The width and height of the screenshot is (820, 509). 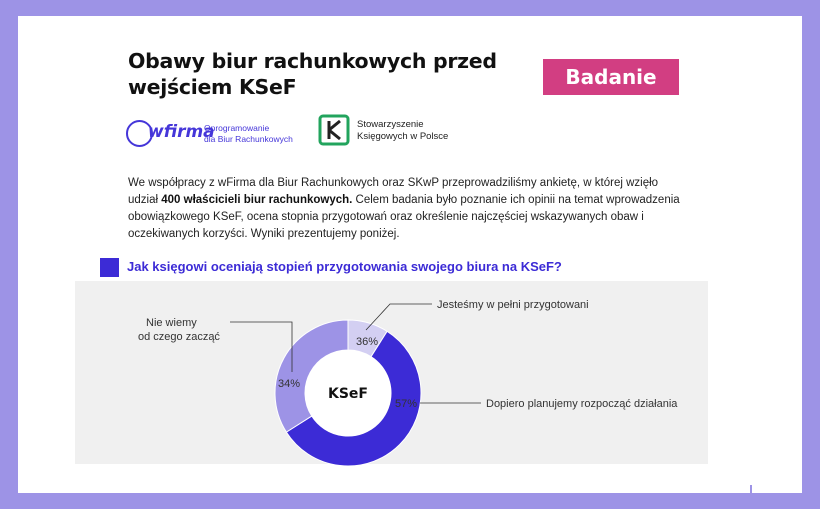 What do you see at coordinates (237, 128) in the screenshot?
I see `wfirma-subtitle-line1: Oprogramowanie` at bounding box center [237, 128].